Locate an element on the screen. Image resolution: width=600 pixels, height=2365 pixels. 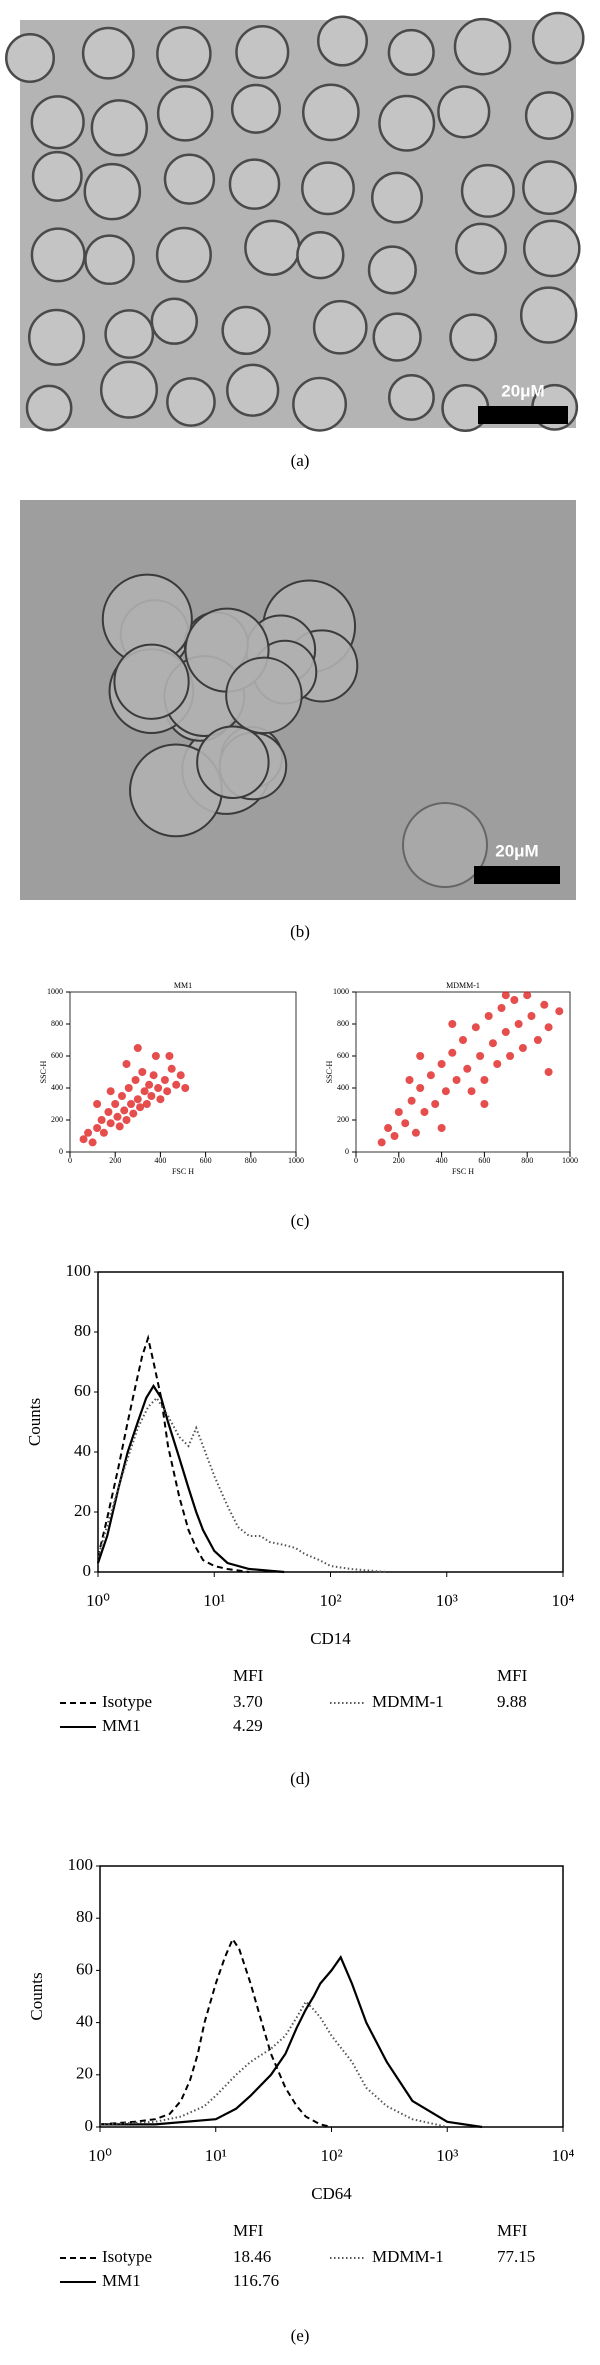
x-tick-label: 10³ is located at coordinates (447, 1600).